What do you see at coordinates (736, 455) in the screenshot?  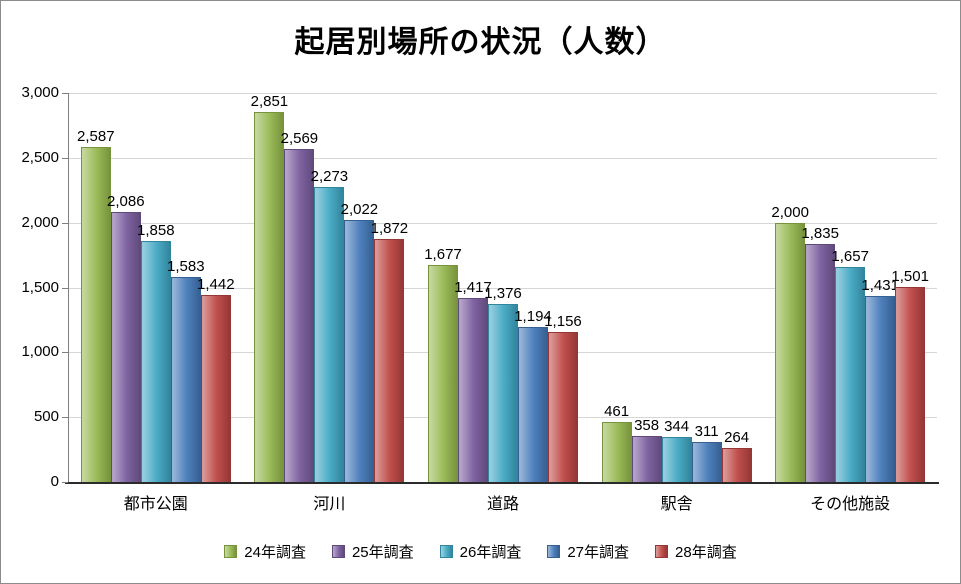 I see `bar: 264` at bounding box center [736, 455].